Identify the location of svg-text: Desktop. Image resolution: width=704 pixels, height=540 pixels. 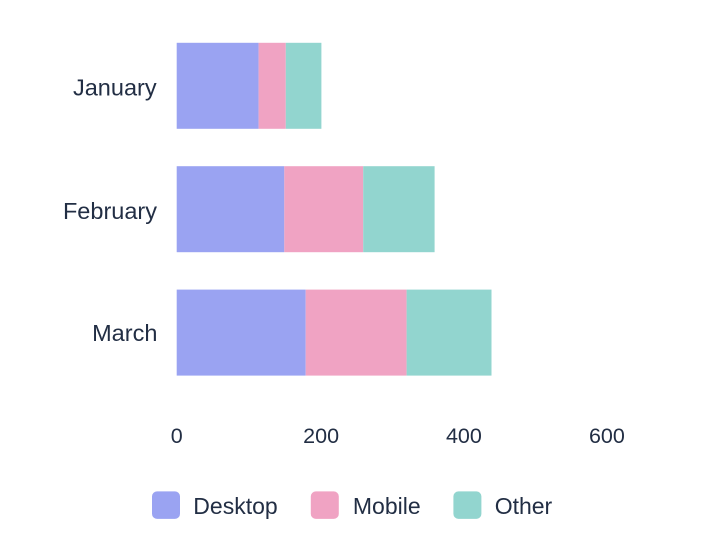
(235, 506).